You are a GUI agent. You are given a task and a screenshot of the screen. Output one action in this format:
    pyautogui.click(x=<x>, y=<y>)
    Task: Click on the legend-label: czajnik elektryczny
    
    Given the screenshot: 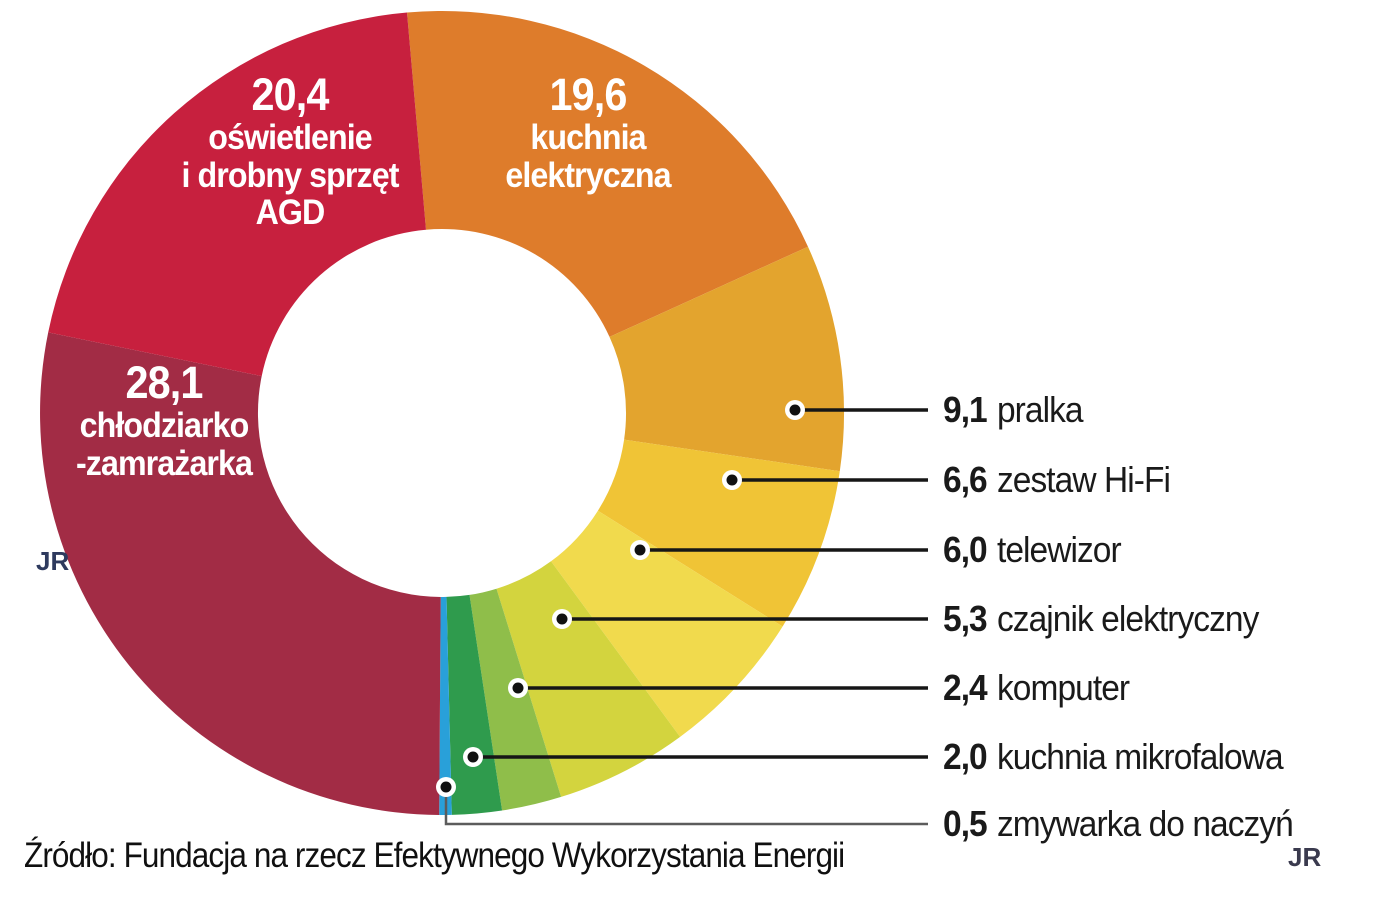 What is the action you would take?
    pyautogui.click(x=1127, y=618)
    